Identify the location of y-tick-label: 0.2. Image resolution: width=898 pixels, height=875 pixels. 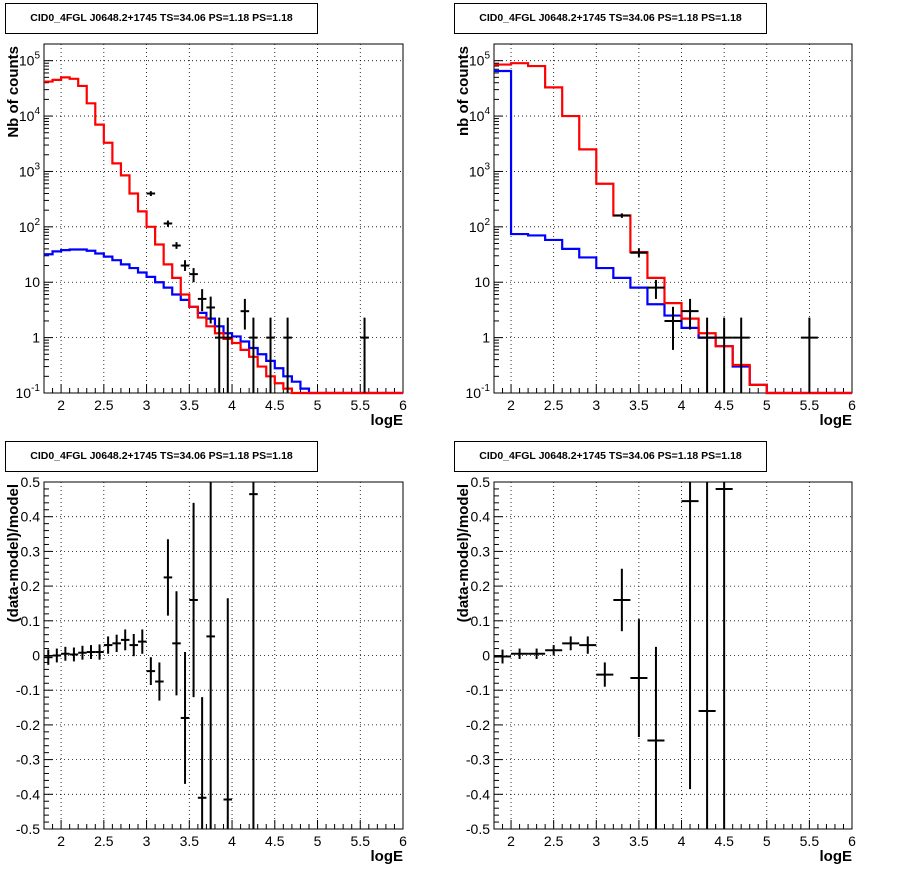
(481, 586).